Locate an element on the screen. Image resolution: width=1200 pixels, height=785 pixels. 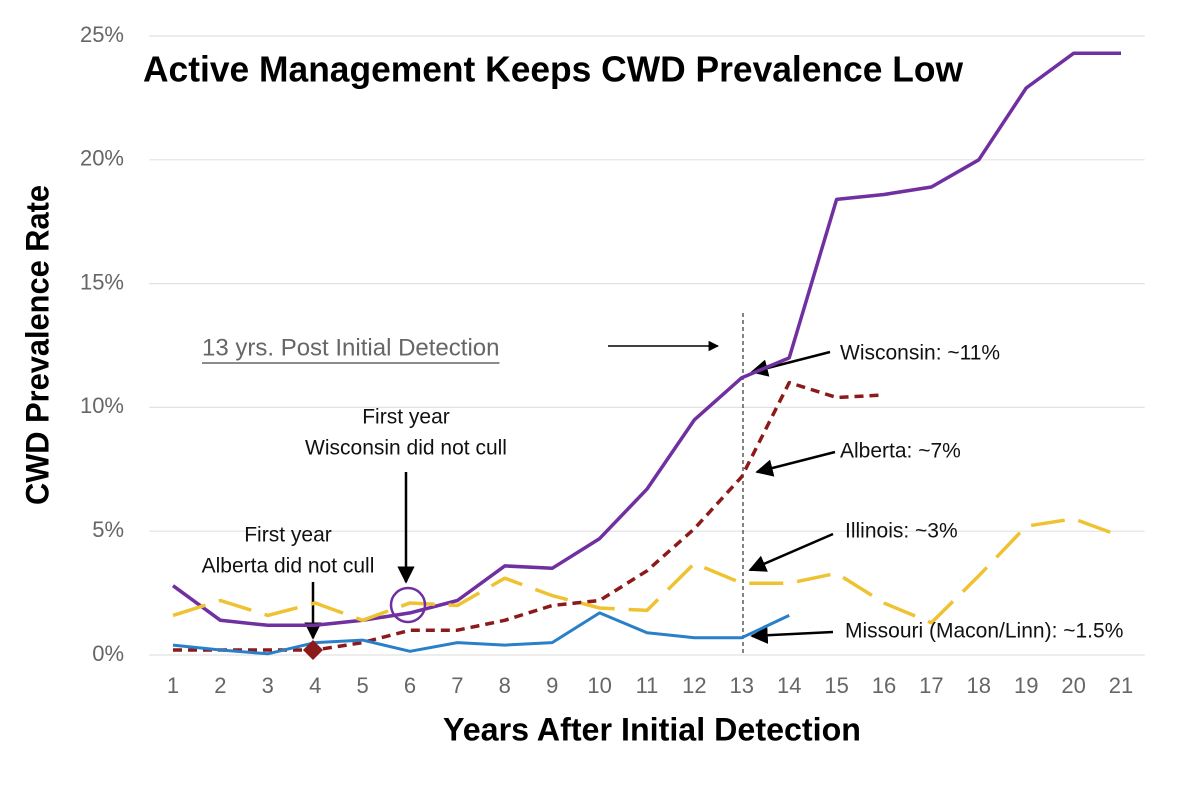
y-tick-label: 25% is located at coordinates (102, 34).